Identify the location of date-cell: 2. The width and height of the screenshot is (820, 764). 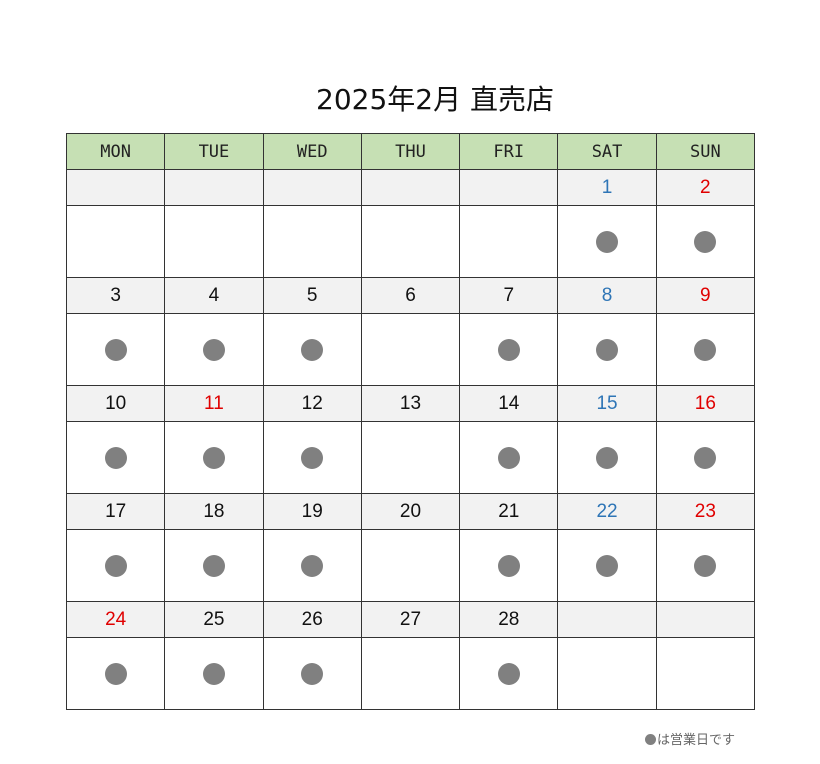
(705, 187).